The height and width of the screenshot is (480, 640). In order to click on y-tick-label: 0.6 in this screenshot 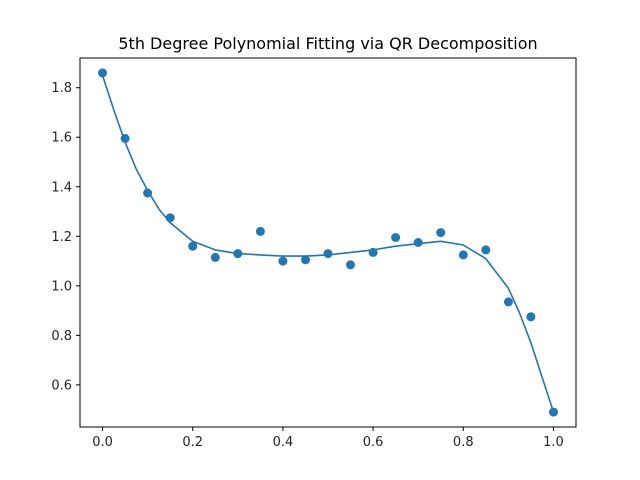, I will do `click(61, 385)`.